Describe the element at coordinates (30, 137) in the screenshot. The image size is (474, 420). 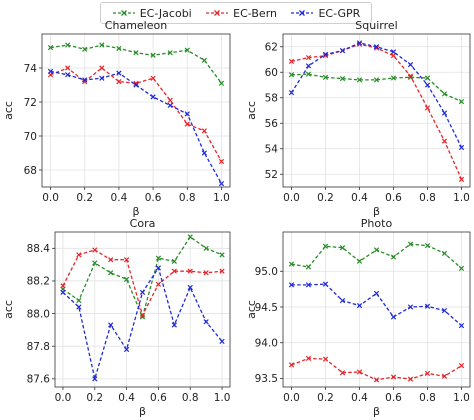
I see `y-tick-label: 70` at that location.